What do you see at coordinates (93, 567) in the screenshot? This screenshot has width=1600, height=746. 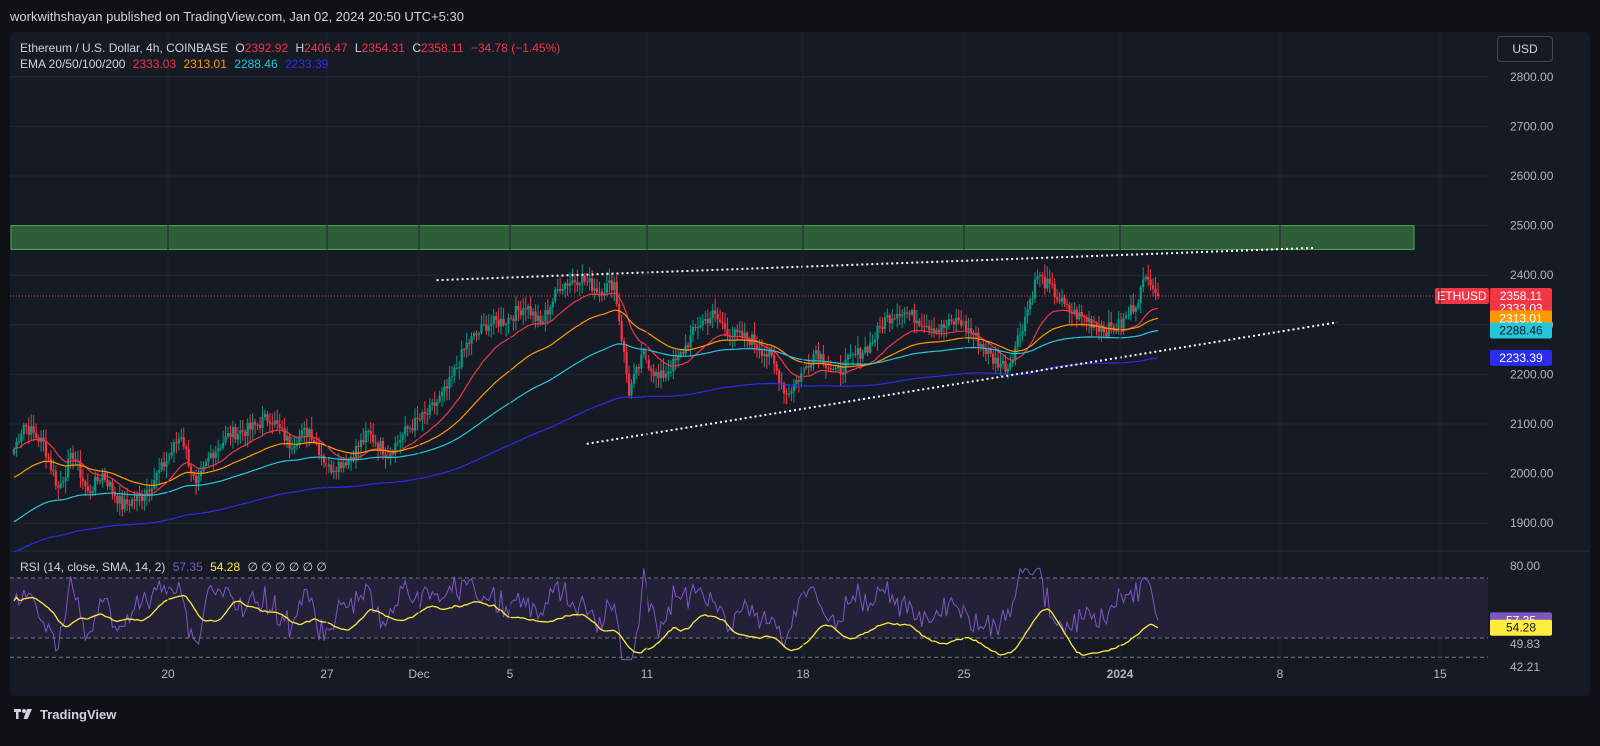 I see `rsi-label: RSI (14, close, SMA, 14, 2)` at bounding box center [93, 567].